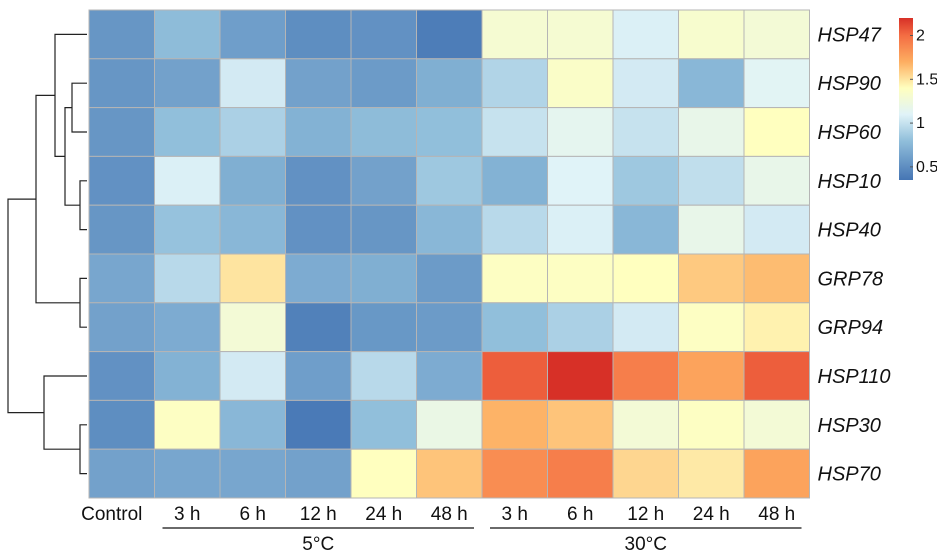 The image size is (937, 557). What do you see at coordinates (318, 544) in the screenshot?
I see `group-label: 5°C` at bounding box center [318, 544].